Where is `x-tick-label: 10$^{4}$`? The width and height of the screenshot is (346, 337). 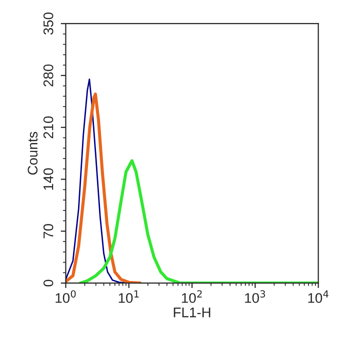
x-tick-label: 10$^{4}$ is located at coordinates (318, 296).